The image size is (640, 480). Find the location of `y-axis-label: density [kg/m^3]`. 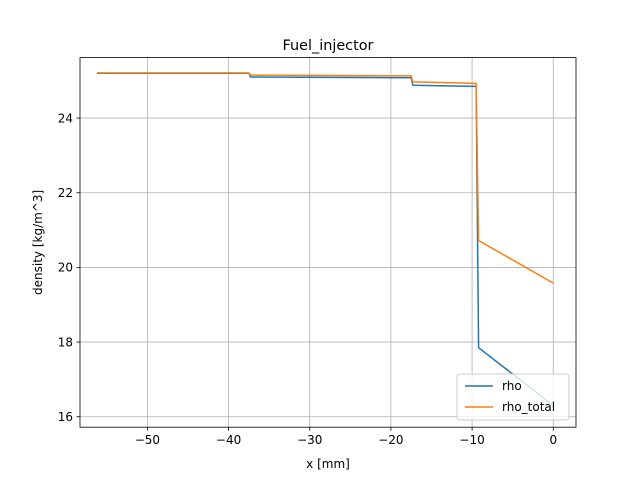

y-axis-label: density [kg/m^3] is located at coordinates (38, 242).